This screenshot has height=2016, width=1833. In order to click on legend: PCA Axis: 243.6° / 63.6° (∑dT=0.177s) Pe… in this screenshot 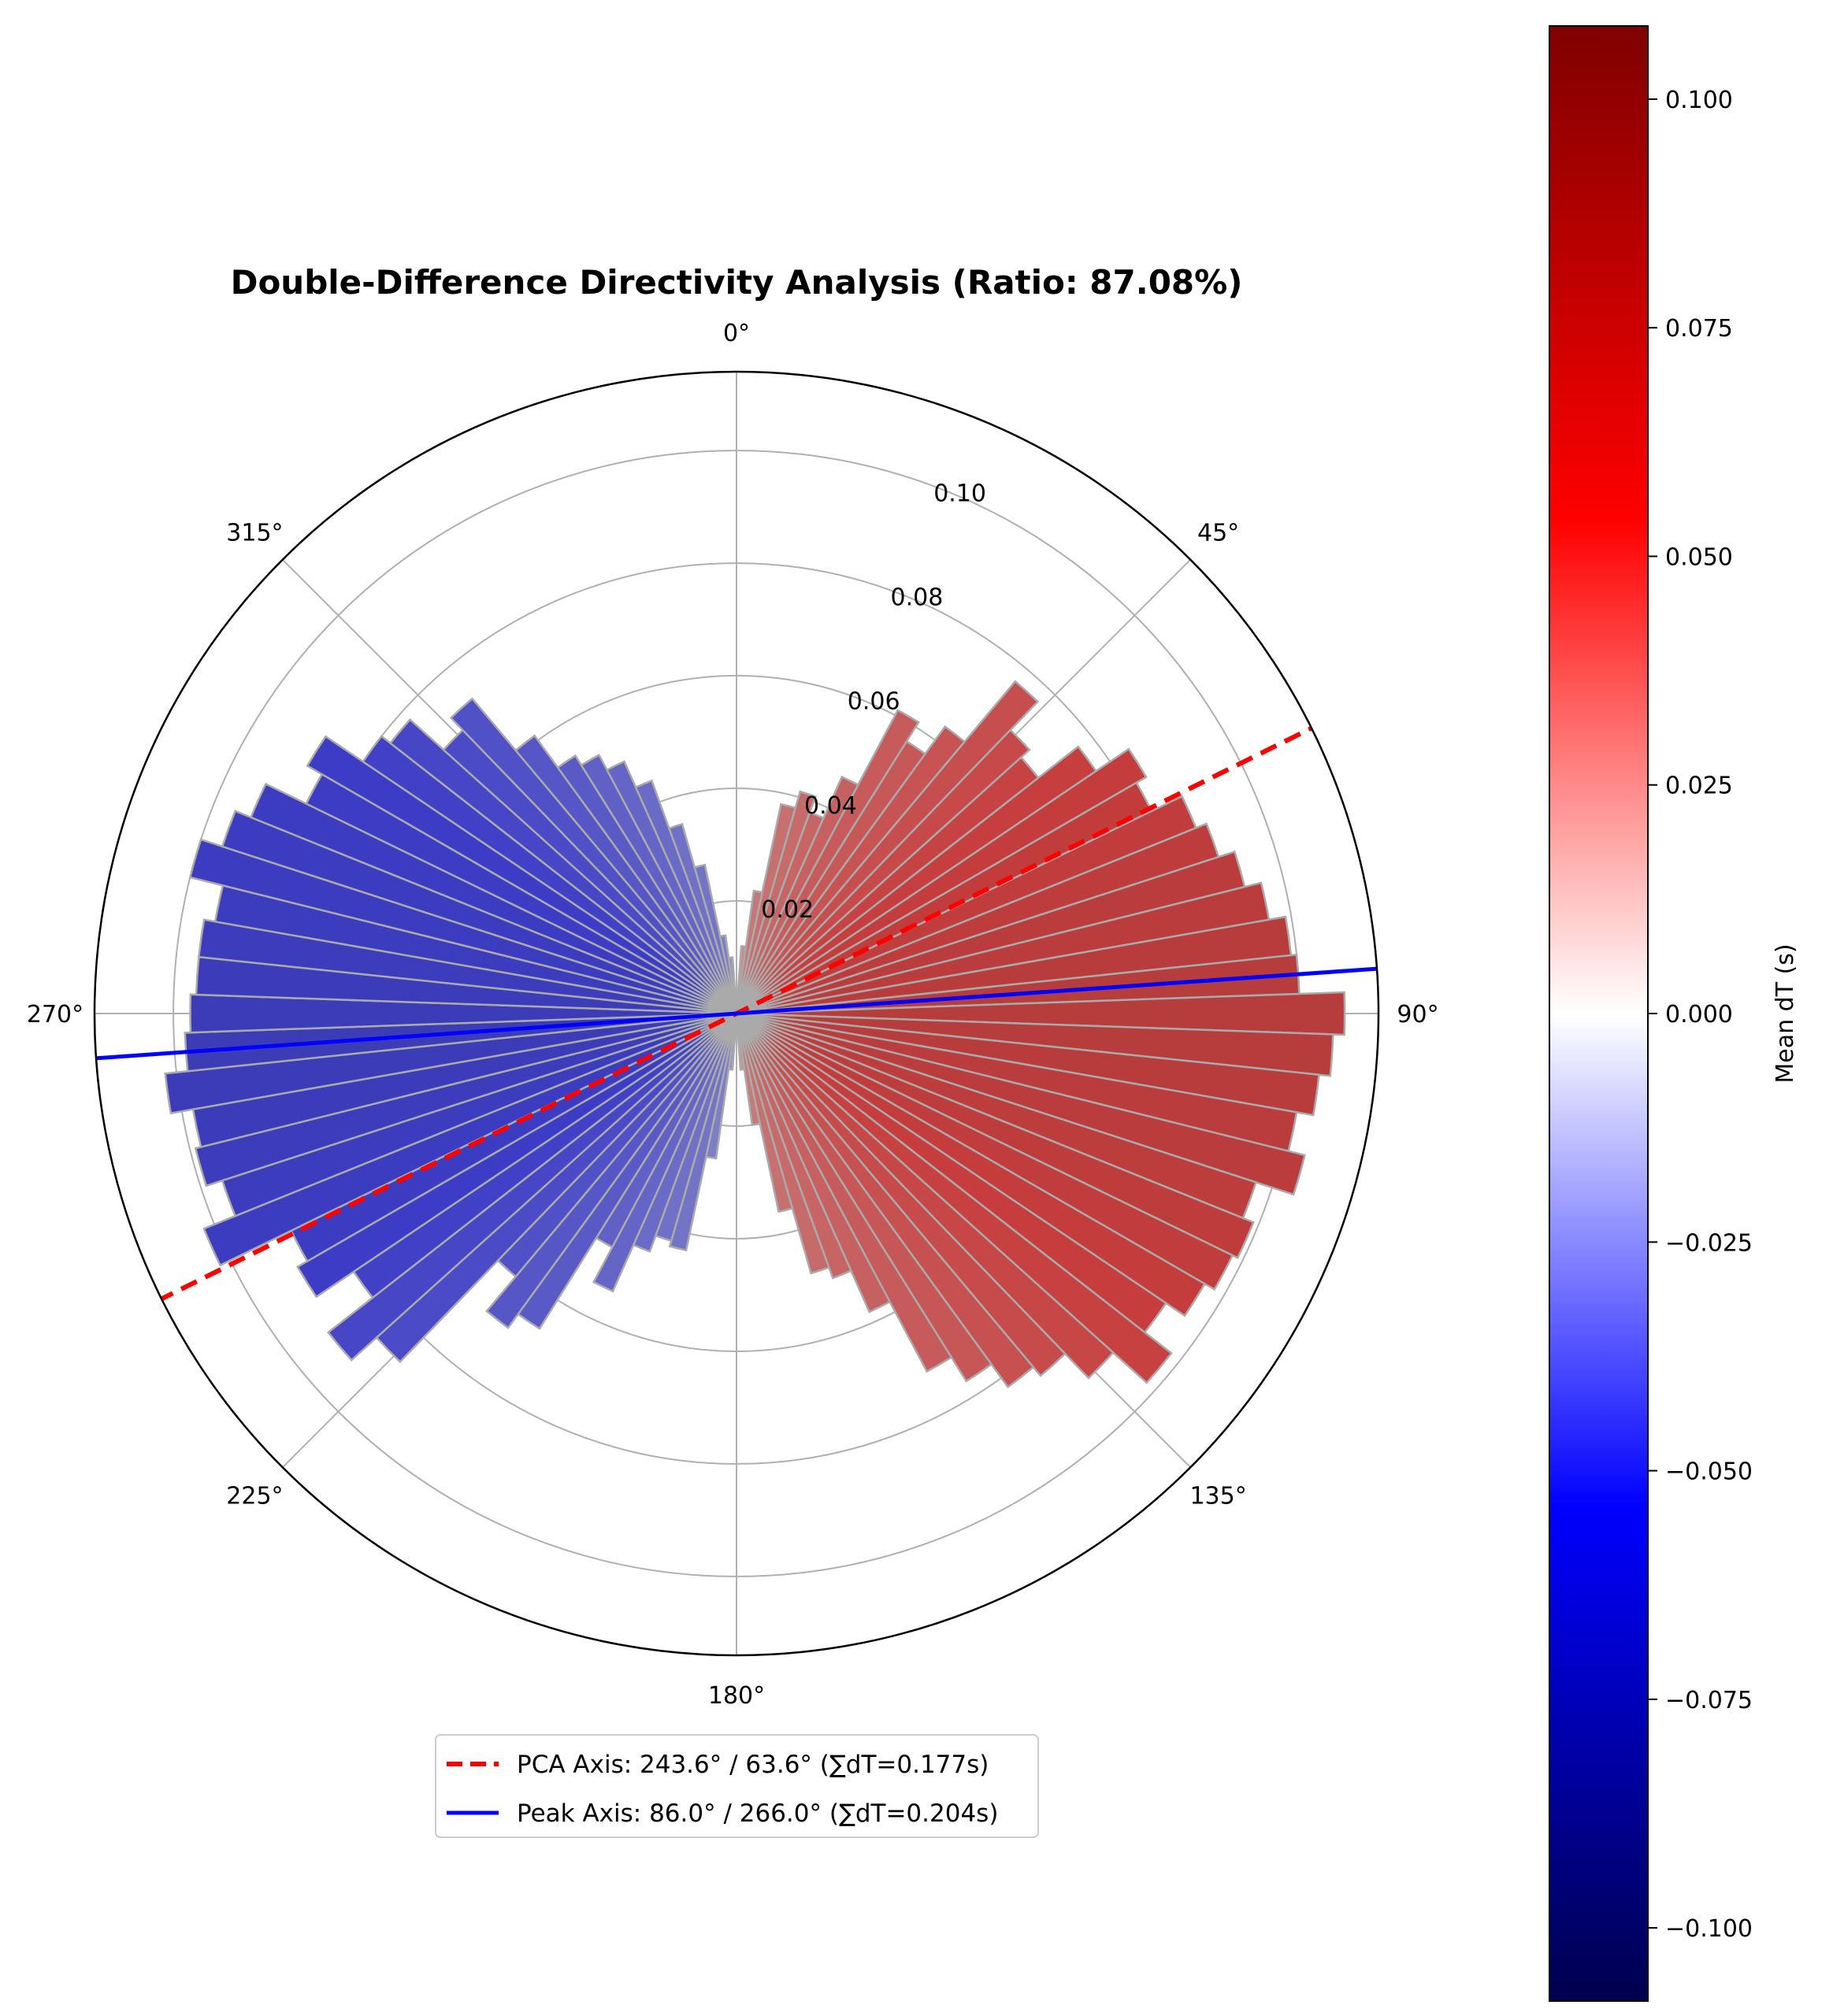, I will do `click(737, 1786)`.